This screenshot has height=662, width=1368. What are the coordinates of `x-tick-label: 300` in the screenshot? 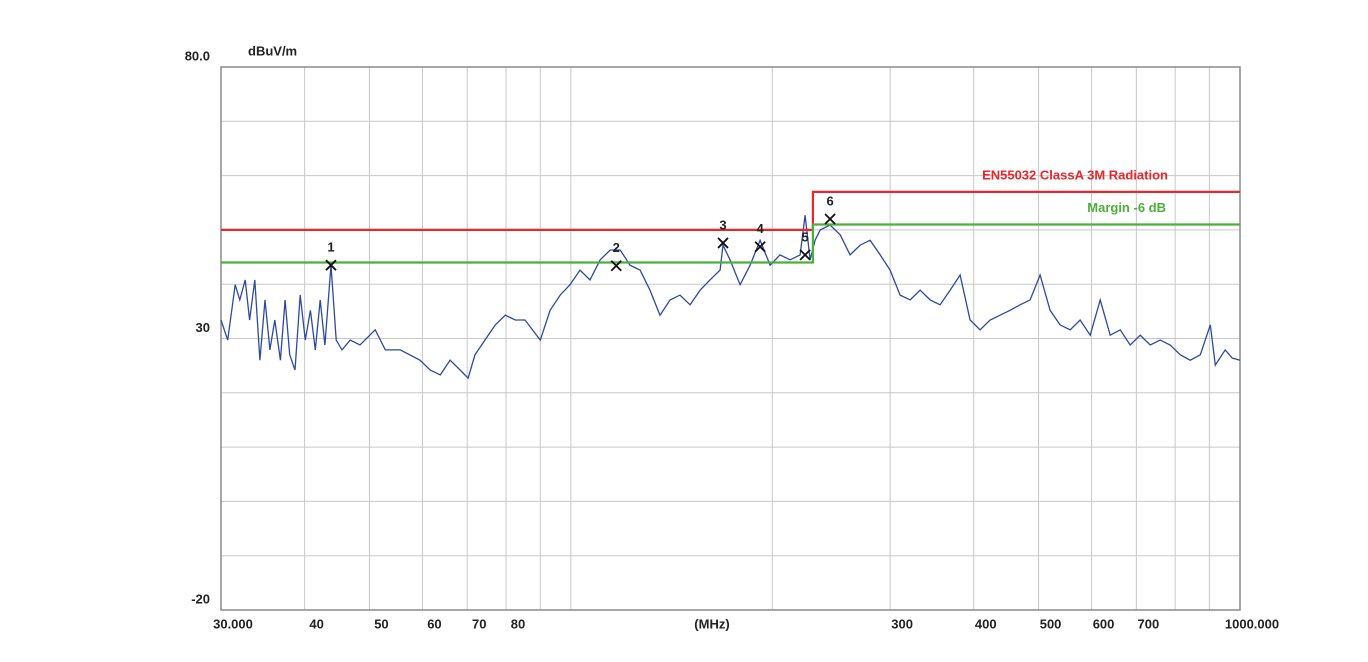 It's located at (902, 623).